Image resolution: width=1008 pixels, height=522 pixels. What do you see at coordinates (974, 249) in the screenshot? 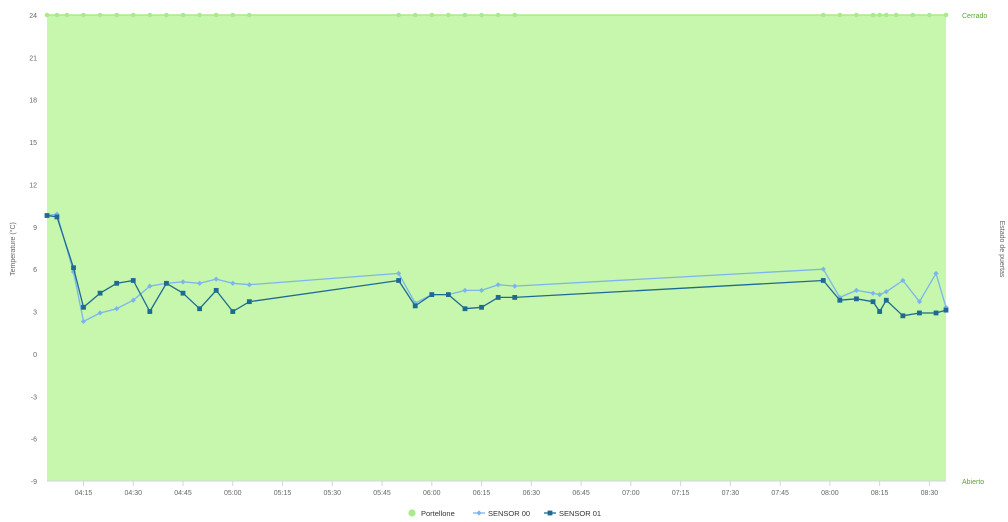
I see `y-axis-right: Cerrado Abierto` at bounding box center [974, 249].